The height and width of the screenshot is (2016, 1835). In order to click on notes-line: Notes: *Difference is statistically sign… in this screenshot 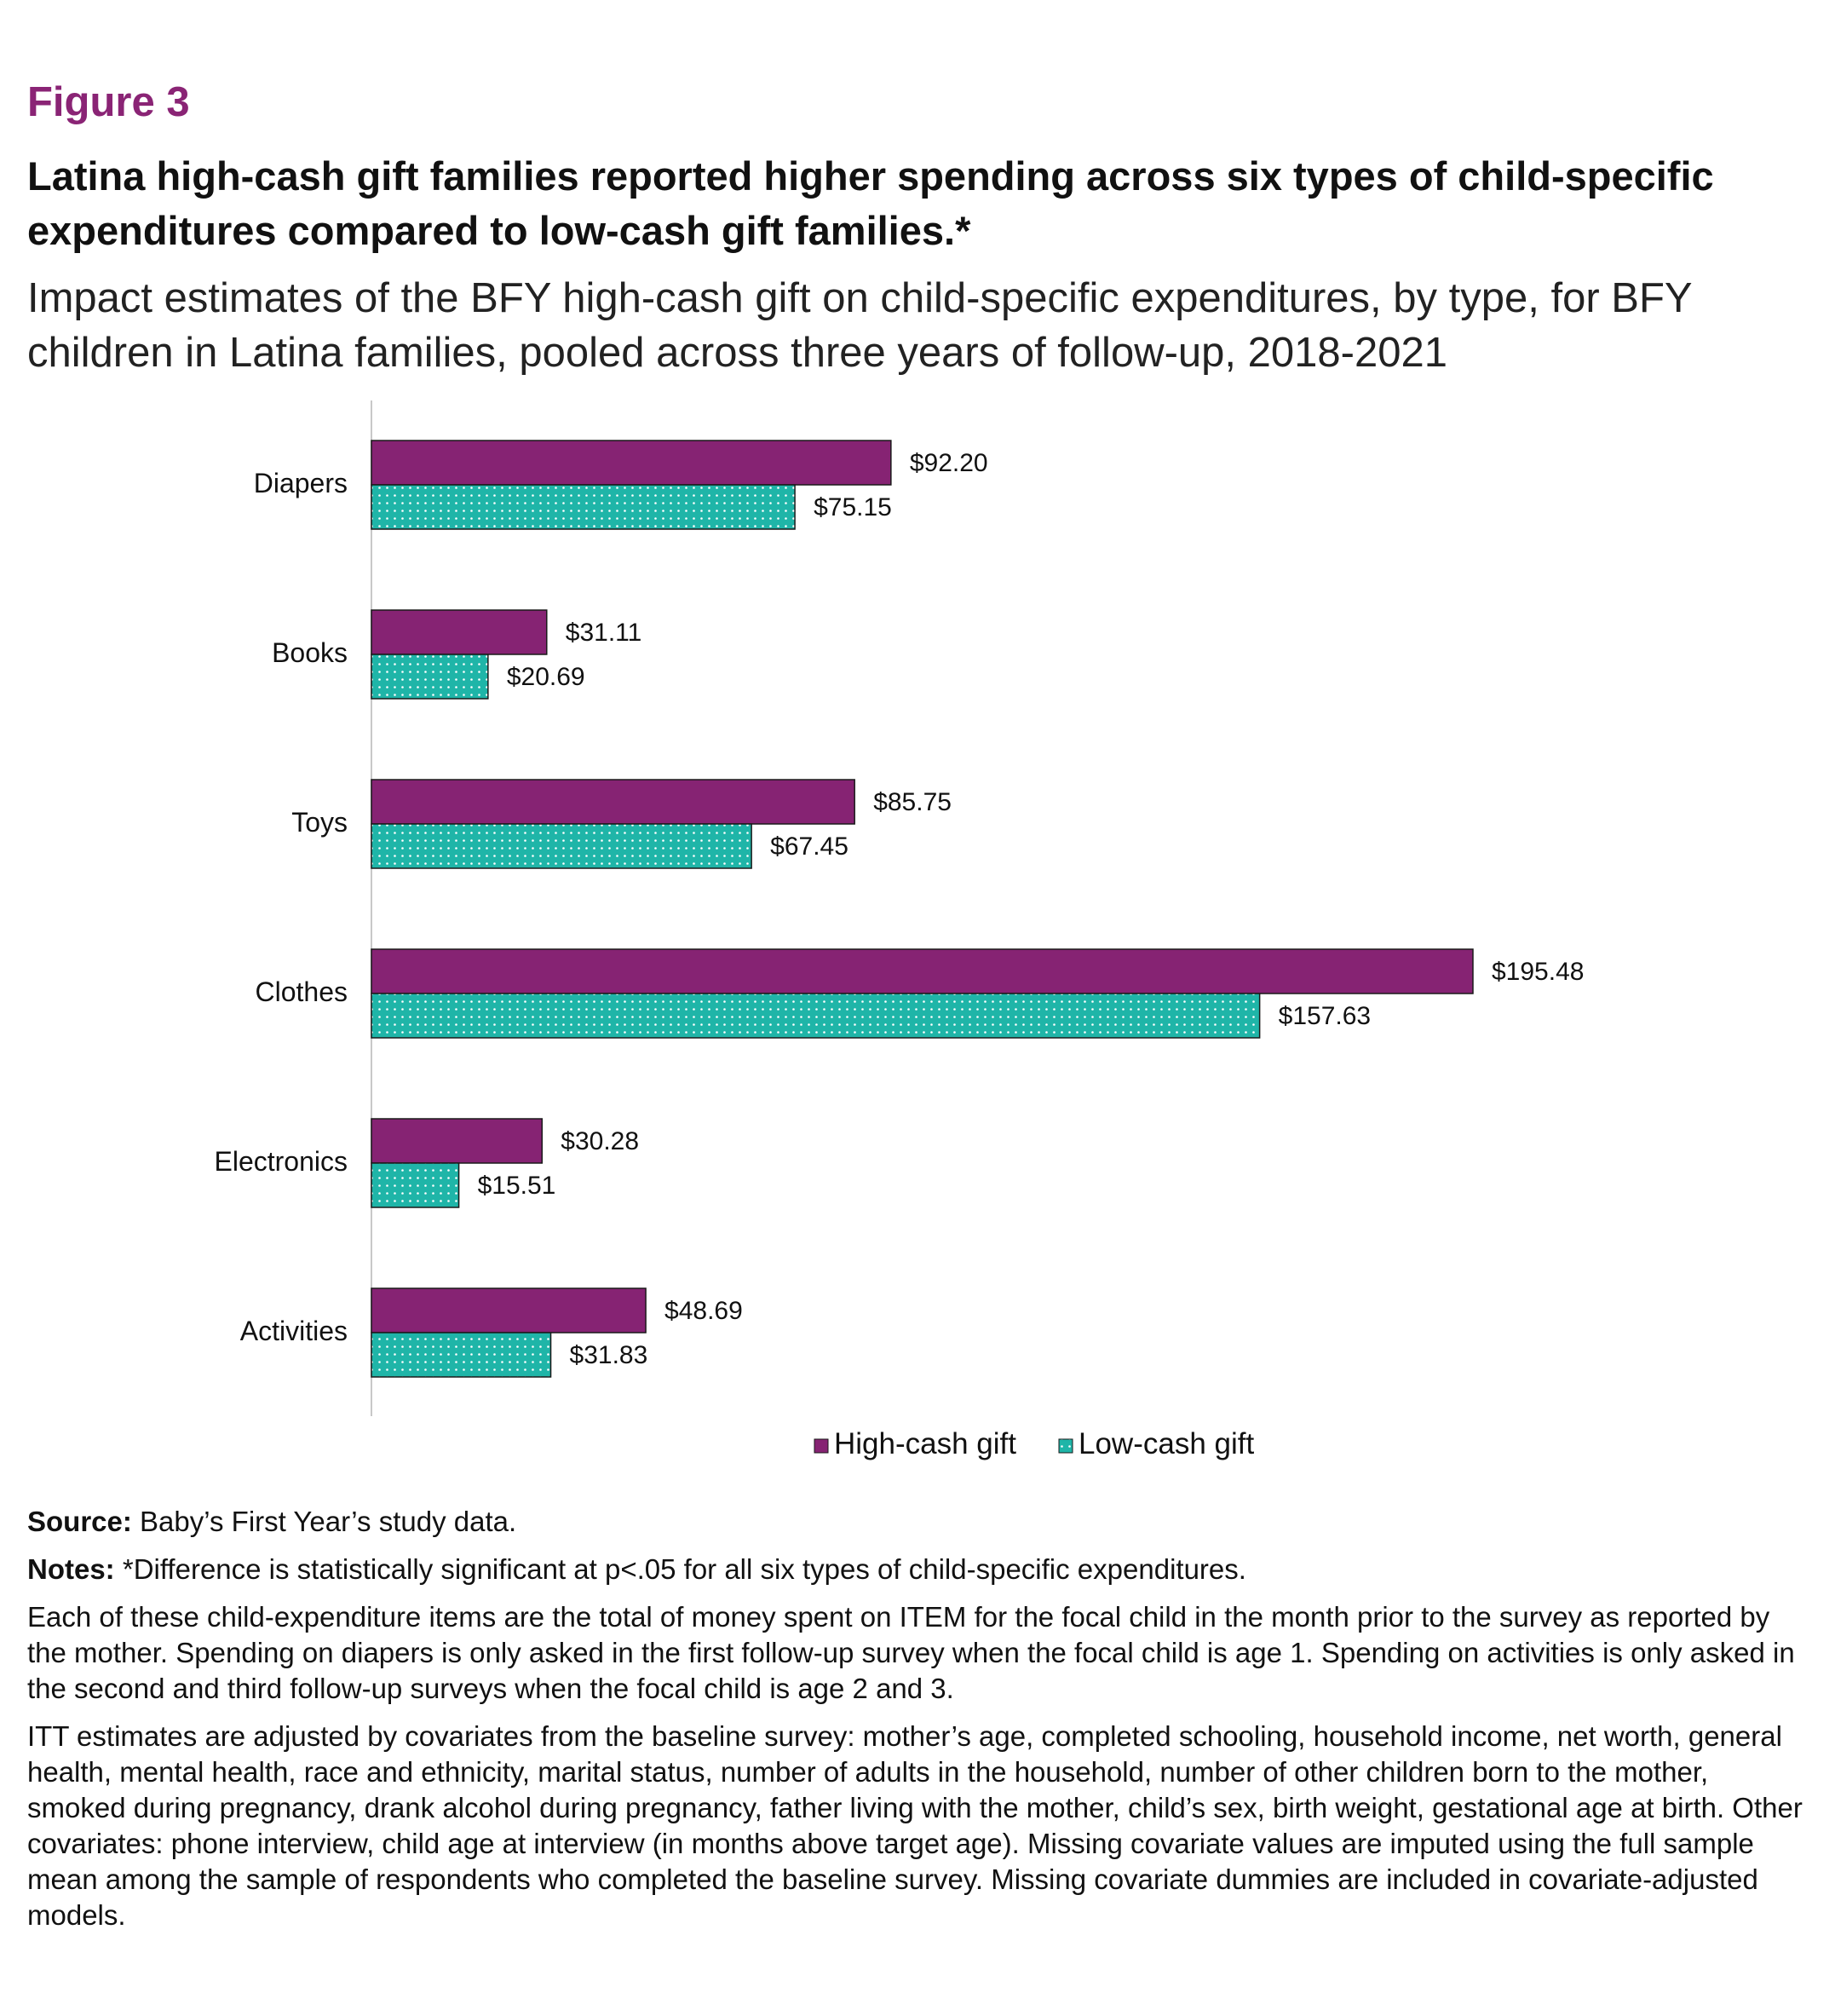, I will do `click(917, 1569)`.